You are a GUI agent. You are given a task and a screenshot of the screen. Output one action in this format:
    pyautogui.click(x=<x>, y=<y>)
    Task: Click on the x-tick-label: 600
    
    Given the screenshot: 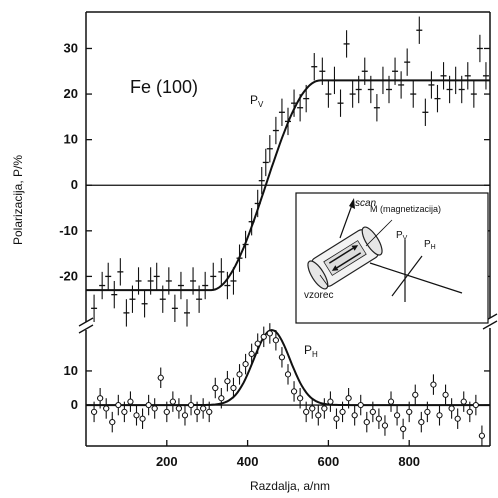 What is the action you would take?
    pyautogui.click(x=329, y=461)
    